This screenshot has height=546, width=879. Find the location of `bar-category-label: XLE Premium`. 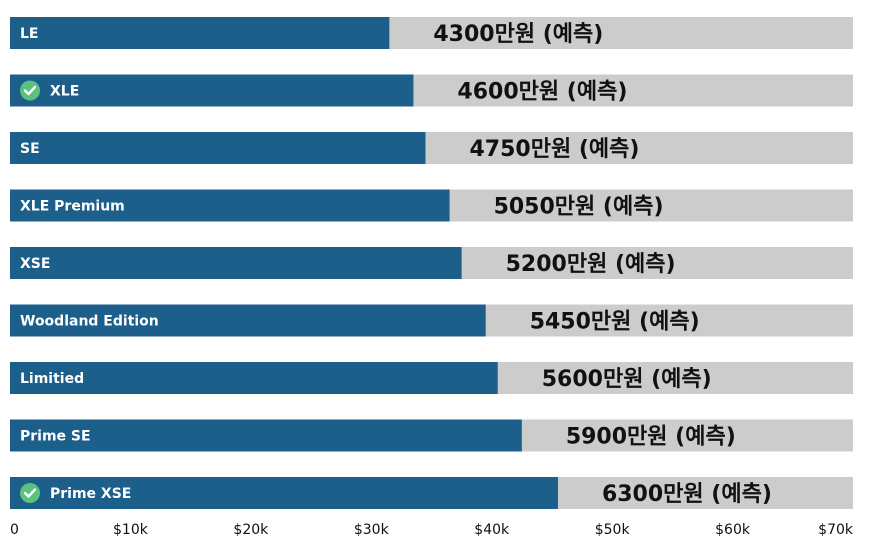

bar-category-label: XLE Premium is located at coordinates (72, 207).